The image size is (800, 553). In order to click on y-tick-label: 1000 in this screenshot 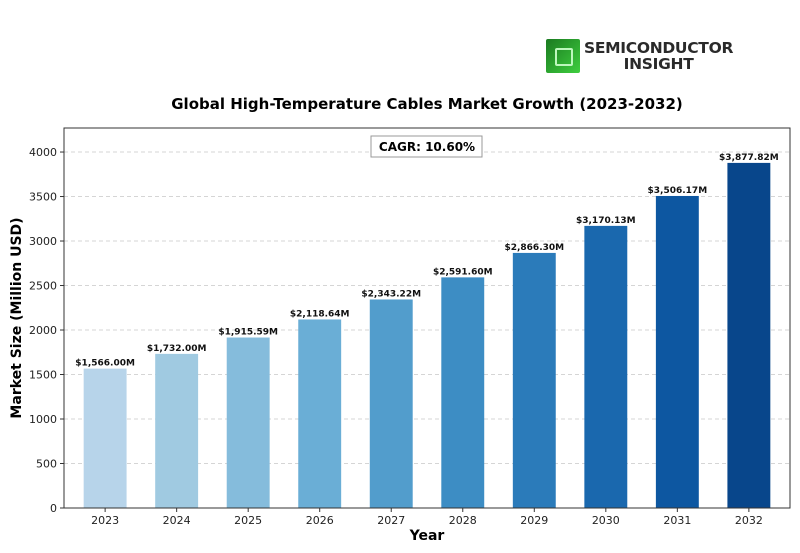, I will do `click(43, 419)`.